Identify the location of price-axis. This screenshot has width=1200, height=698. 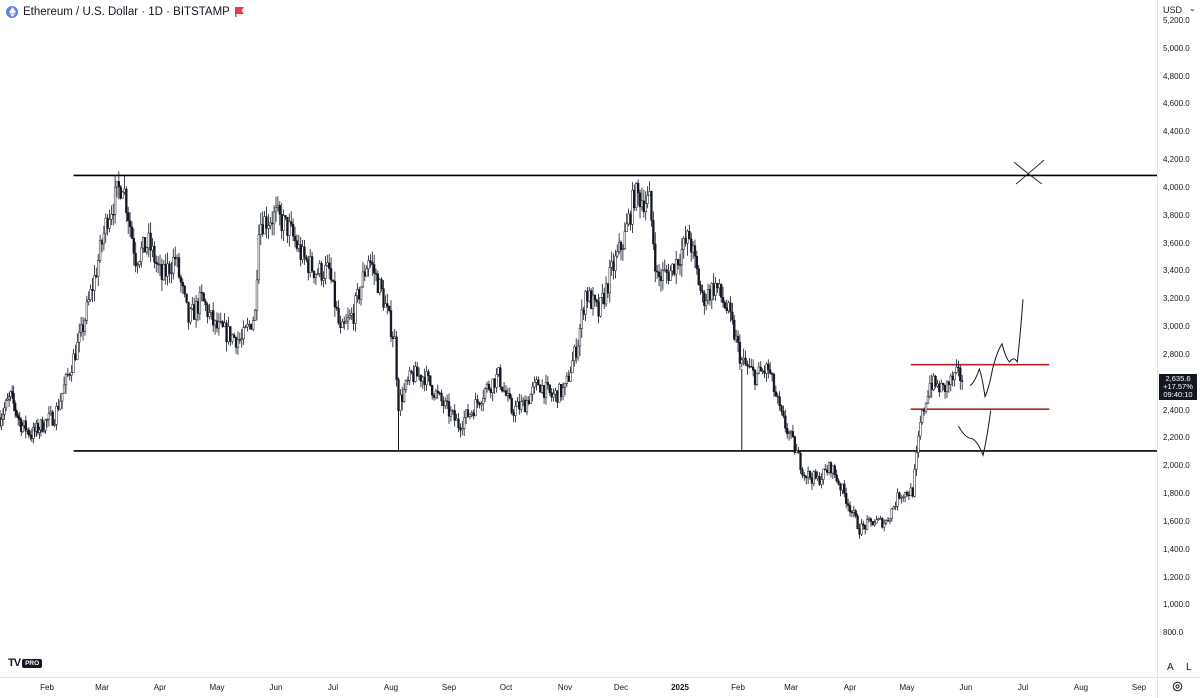
(1178, 338).